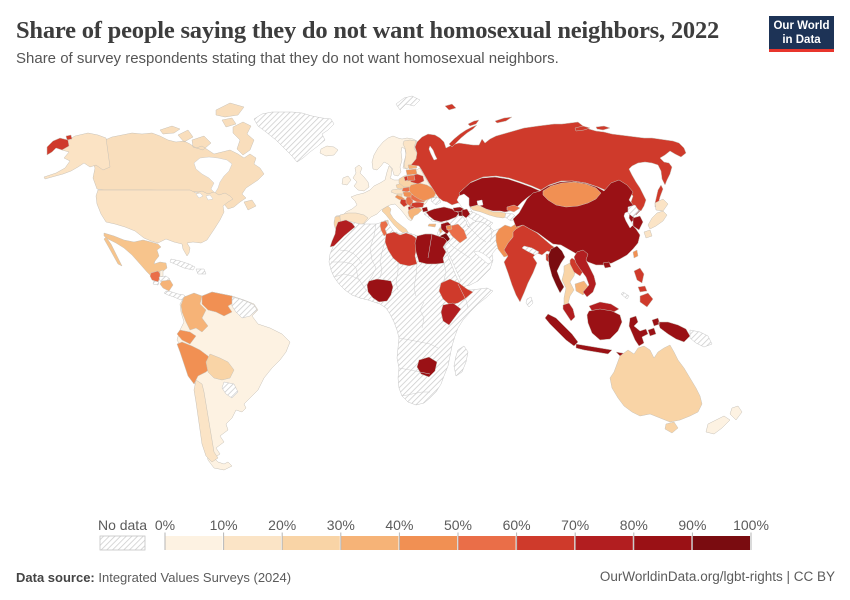  I want to click on svg-text: 0%, so click(165, 525).